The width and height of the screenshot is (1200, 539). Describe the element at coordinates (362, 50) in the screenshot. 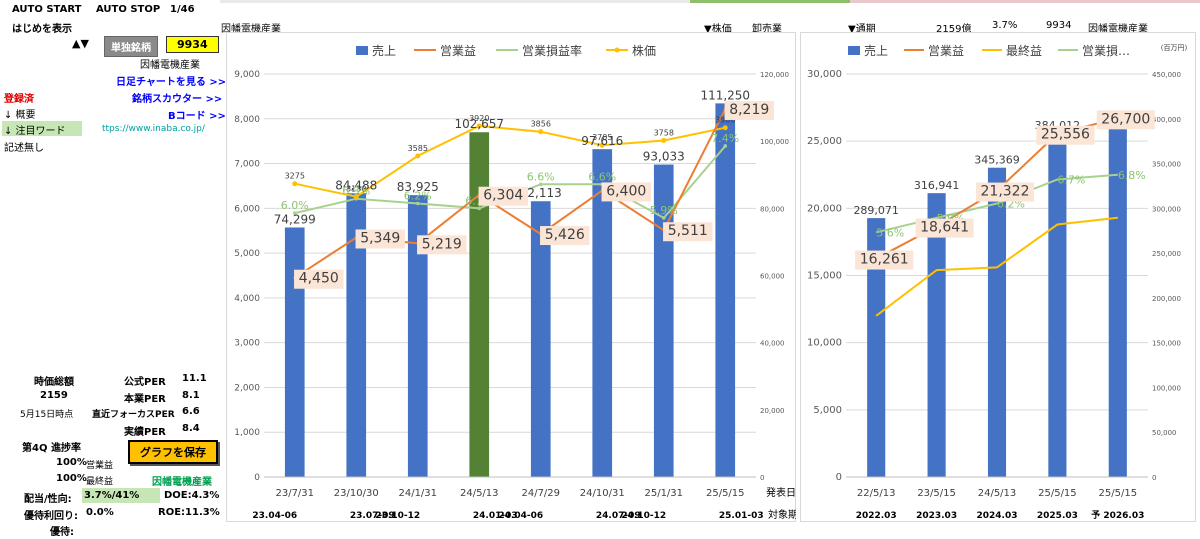

I see `q-legend-sales-swatch` at that location.